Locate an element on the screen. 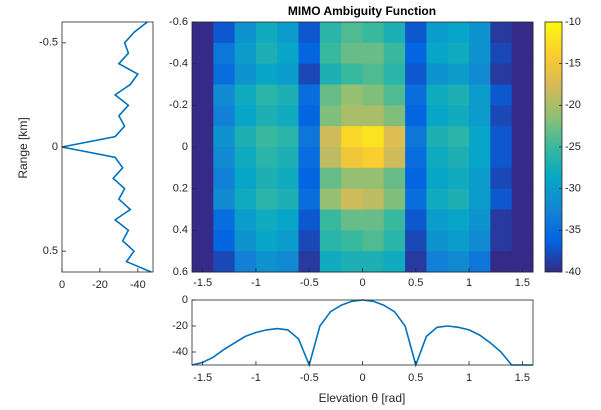 The image size is (601, 410). y-tick-label: 0.5 is located at coordinates (50, 251).